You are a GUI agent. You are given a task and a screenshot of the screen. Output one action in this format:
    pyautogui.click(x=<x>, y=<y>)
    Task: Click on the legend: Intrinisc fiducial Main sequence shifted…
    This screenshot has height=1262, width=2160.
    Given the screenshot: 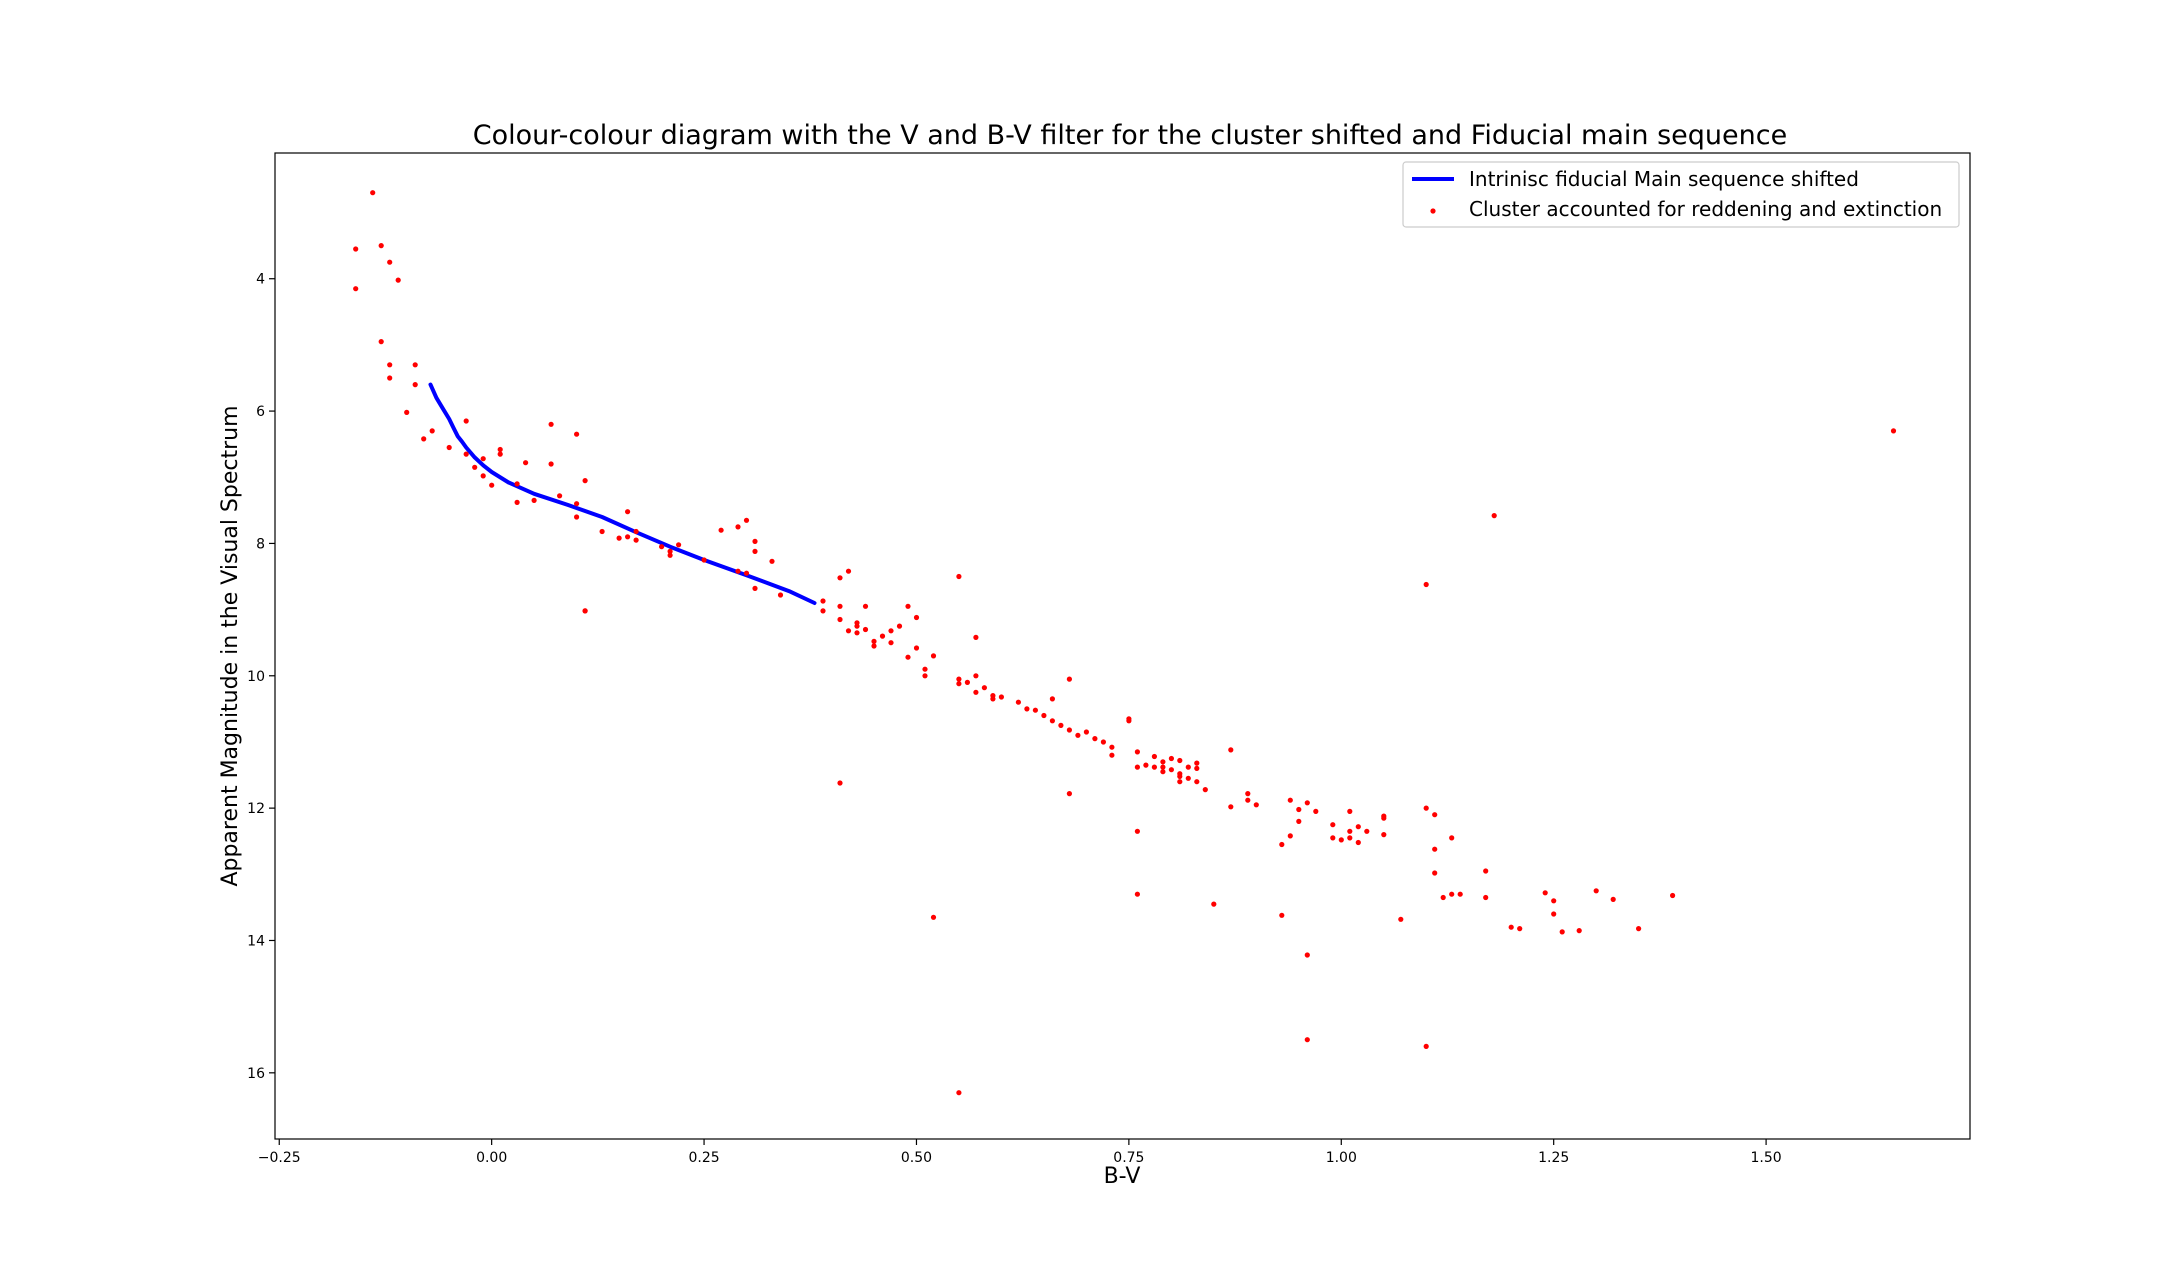 What is the action you would take?
    pyautogui.click(x=1681, y=194)
    